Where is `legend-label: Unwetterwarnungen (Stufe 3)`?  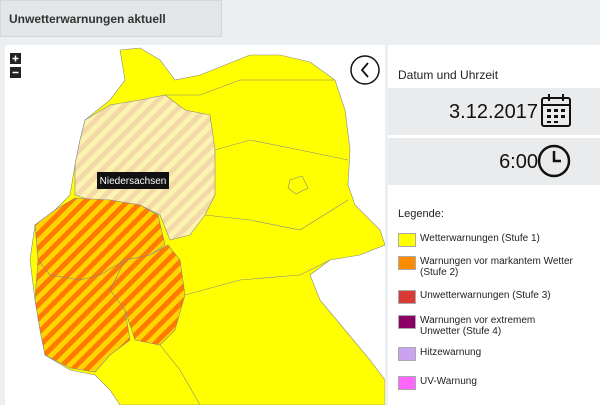
legend-label: Unwetterwarnungen (Stufe 3) is located at coordinates (485, 295).